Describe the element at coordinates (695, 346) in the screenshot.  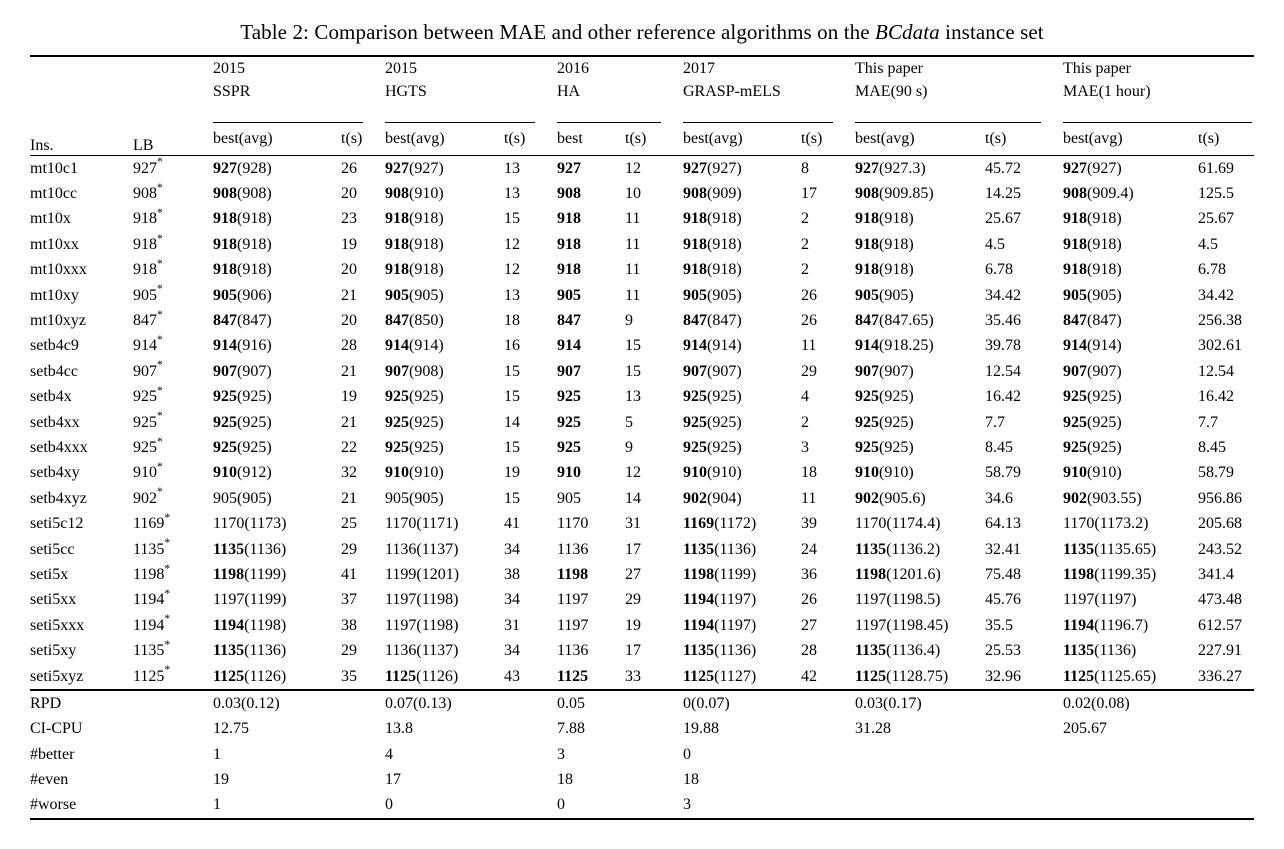
I see `best-value: 914` at that location.